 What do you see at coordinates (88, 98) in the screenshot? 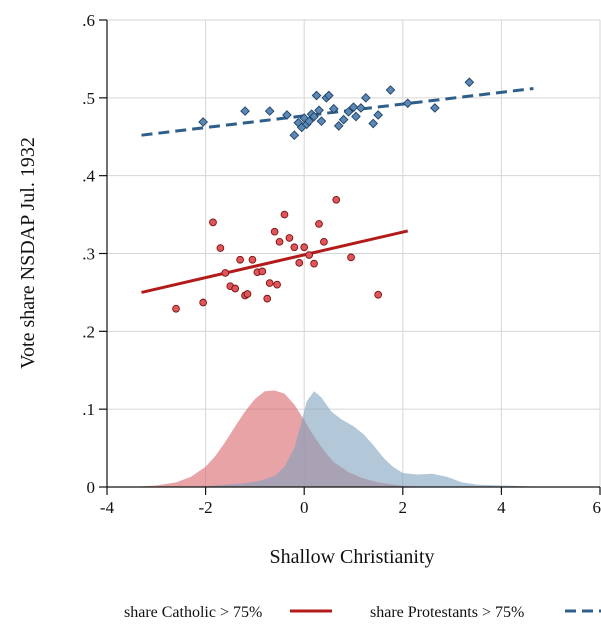
I see `y-tick-label: .5` at bounding box center [88, 98].